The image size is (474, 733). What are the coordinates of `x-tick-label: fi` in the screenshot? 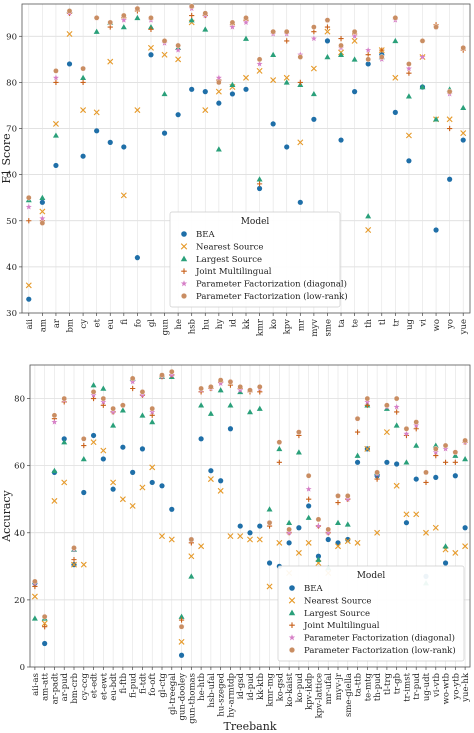 It's located at (125, 322).